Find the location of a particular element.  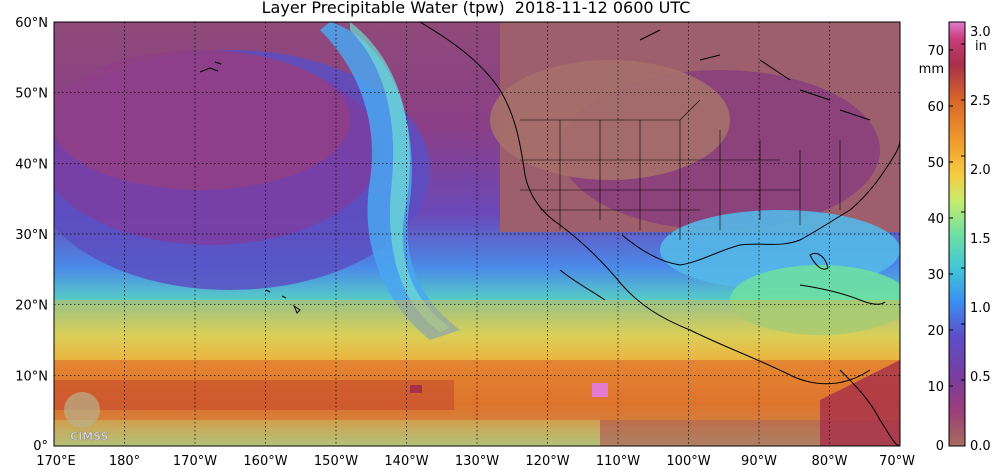

in-tick-0-5: 0.5 is located at coordinates (980, 377).